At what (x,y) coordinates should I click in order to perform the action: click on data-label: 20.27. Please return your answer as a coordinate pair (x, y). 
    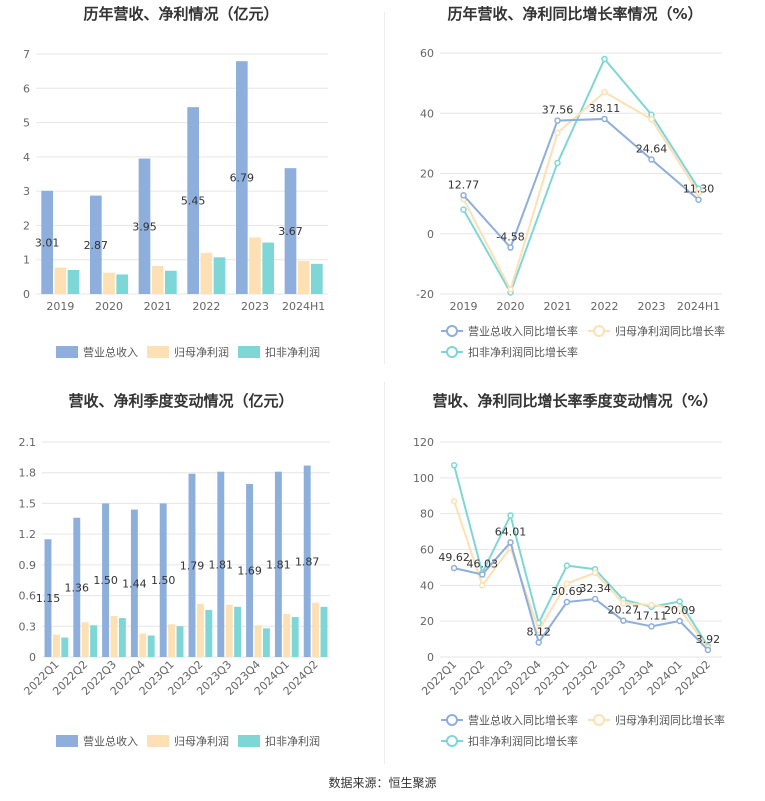
    Looking at the image, I should click on (624, 610).